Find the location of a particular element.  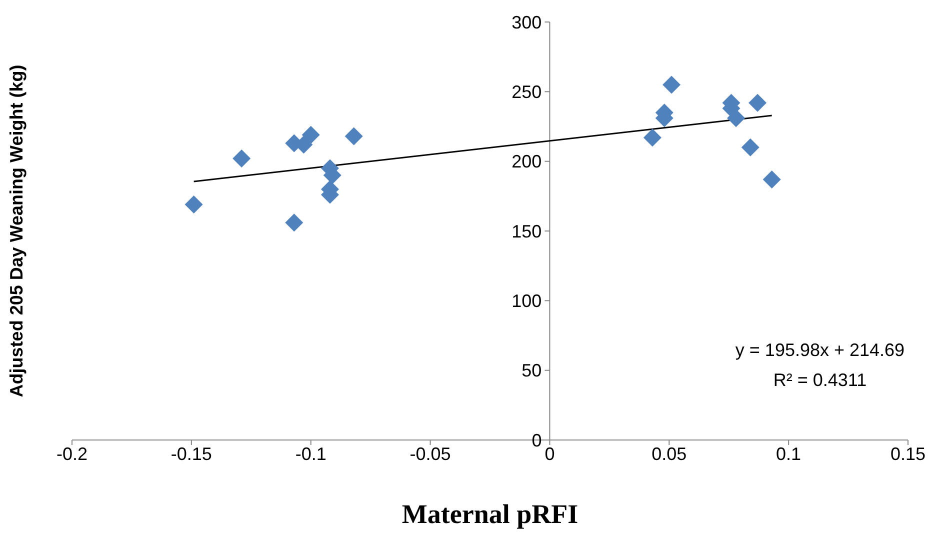

x-tick-label: -0.1 is located at coordinates (310, 454).